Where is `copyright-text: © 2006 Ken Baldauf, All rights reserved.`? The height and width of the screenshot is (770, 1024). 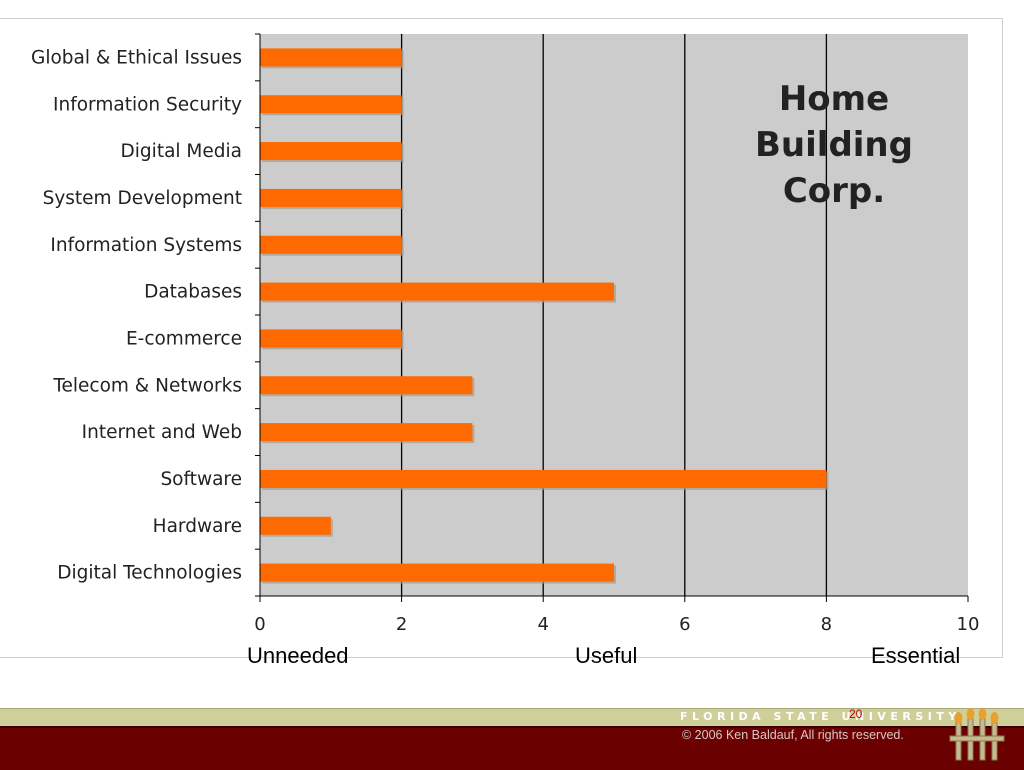
copyright-text: © 2006 Ken Baldauf, All rights reserved. is located at coordinates (793, 735).